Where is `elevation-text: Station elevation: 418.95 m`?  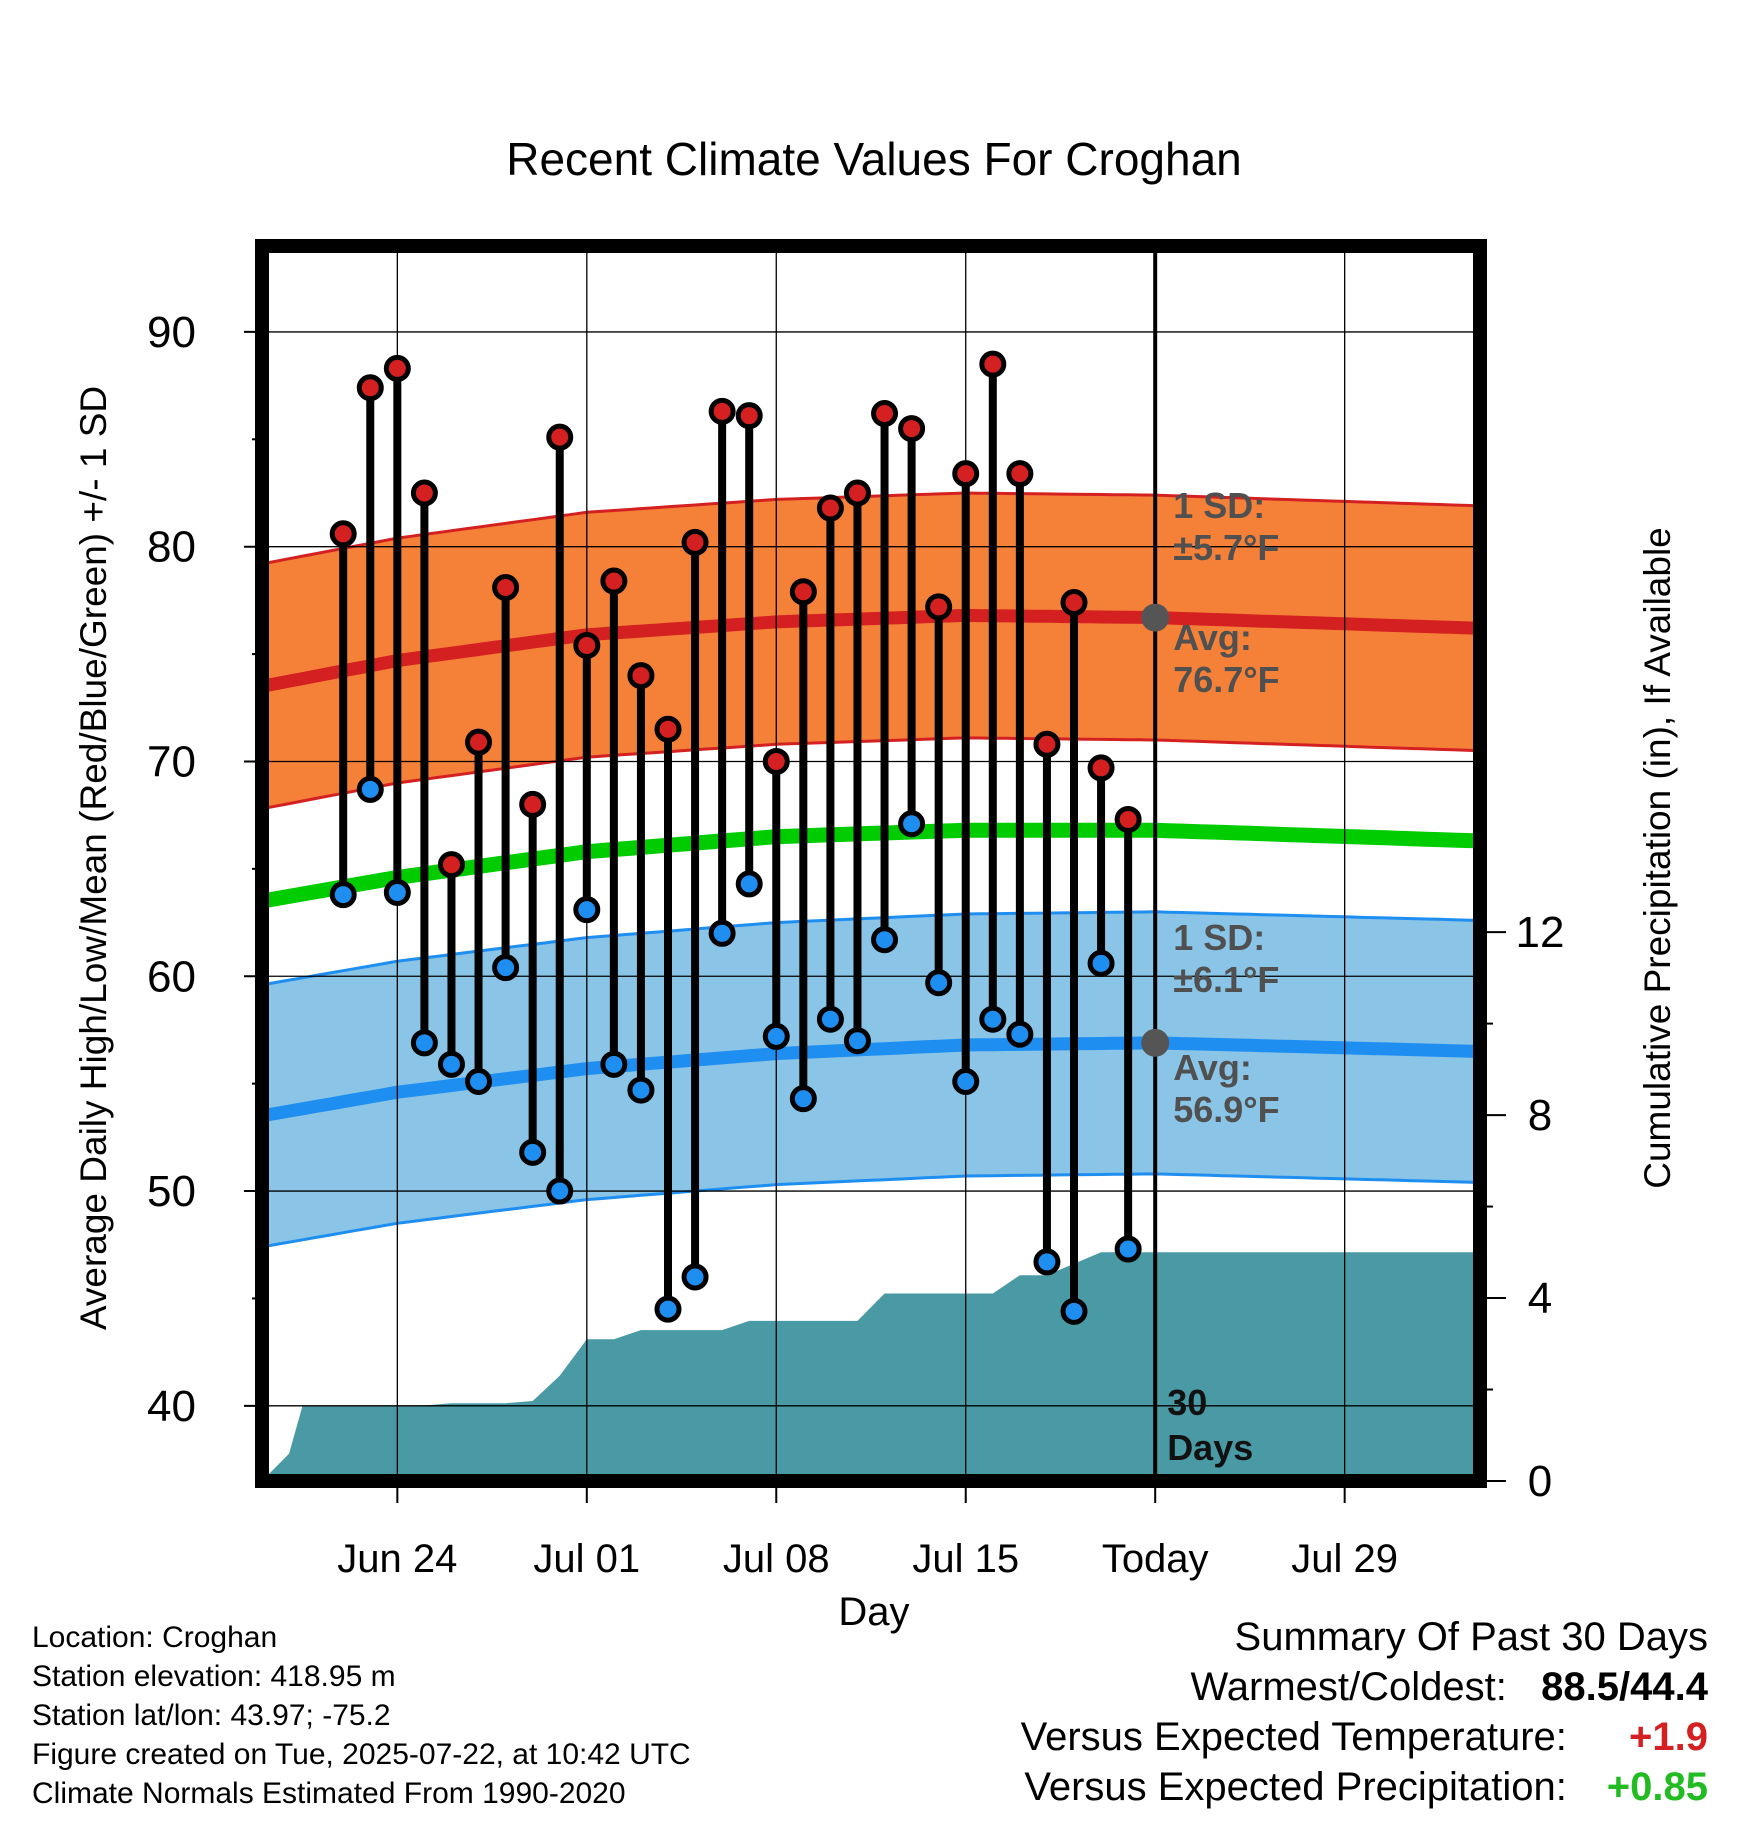
elevation-text: Station elevation: 418.95 m is located at coordinates (214, 1676).